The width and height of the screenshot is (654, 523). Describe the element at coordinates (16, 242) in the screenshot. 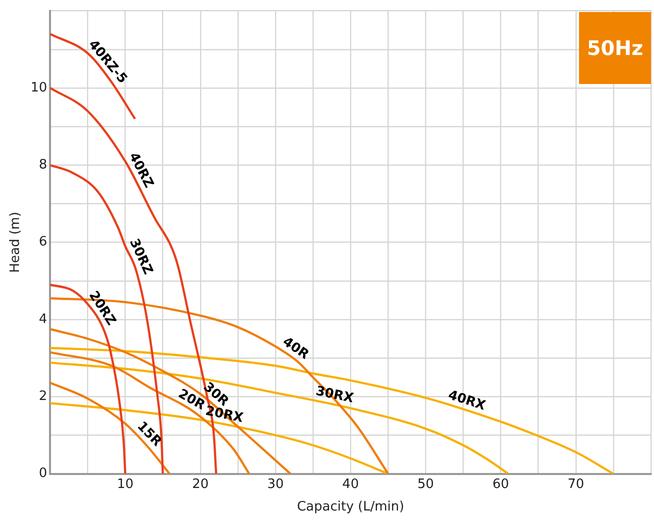

I see `y-axis-title: Head (m)` at that location.